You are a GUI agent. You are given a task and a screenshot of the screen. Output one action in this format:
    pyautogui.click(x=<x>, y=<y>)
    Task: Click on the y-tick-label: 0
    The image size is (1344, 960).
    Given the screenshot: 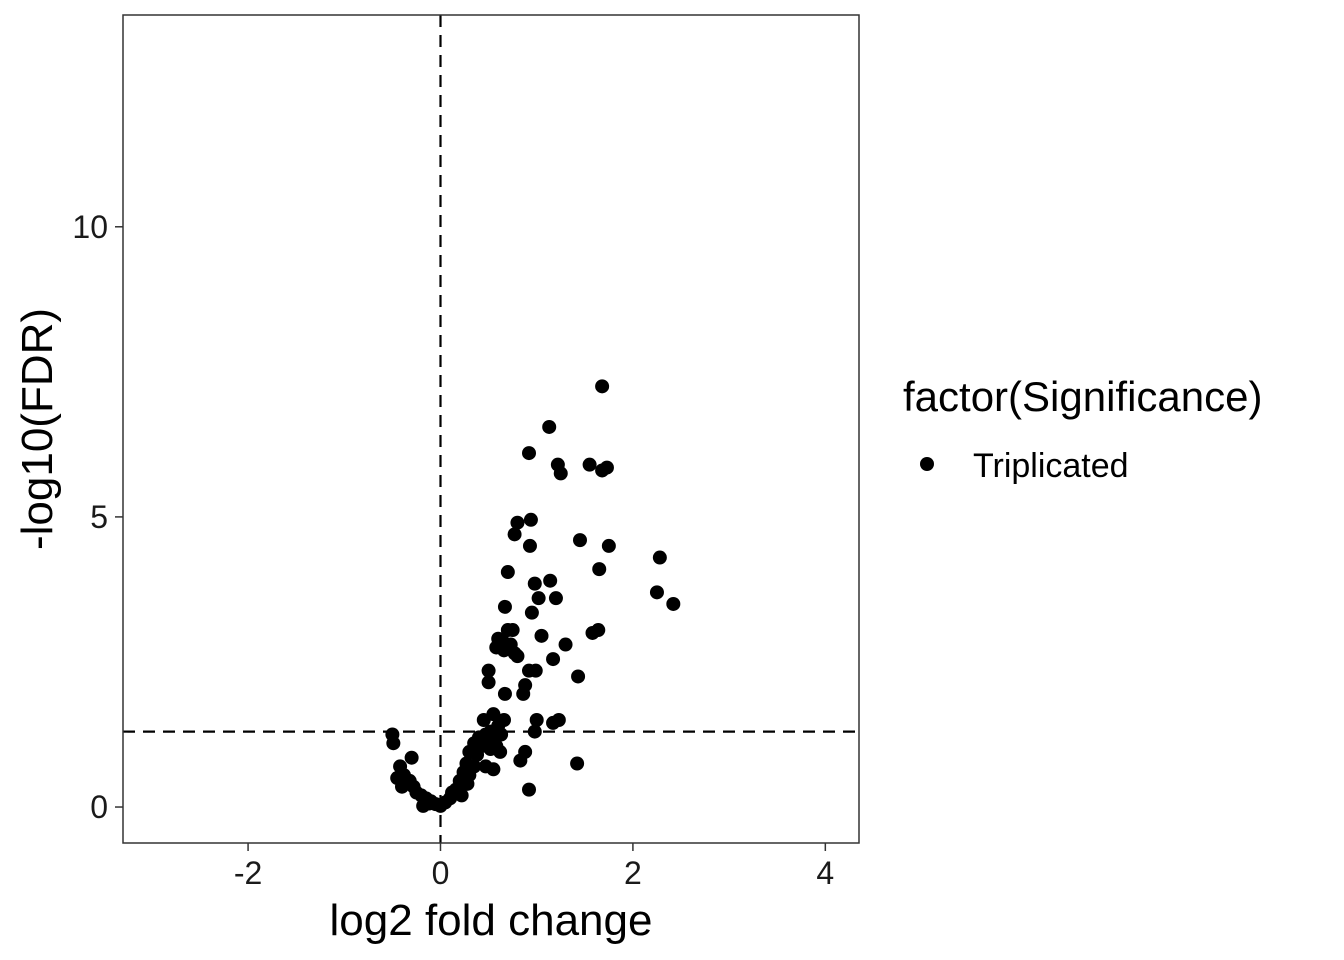 What is the action you would take?
    pyautogui.click(x=99, y=807)
    